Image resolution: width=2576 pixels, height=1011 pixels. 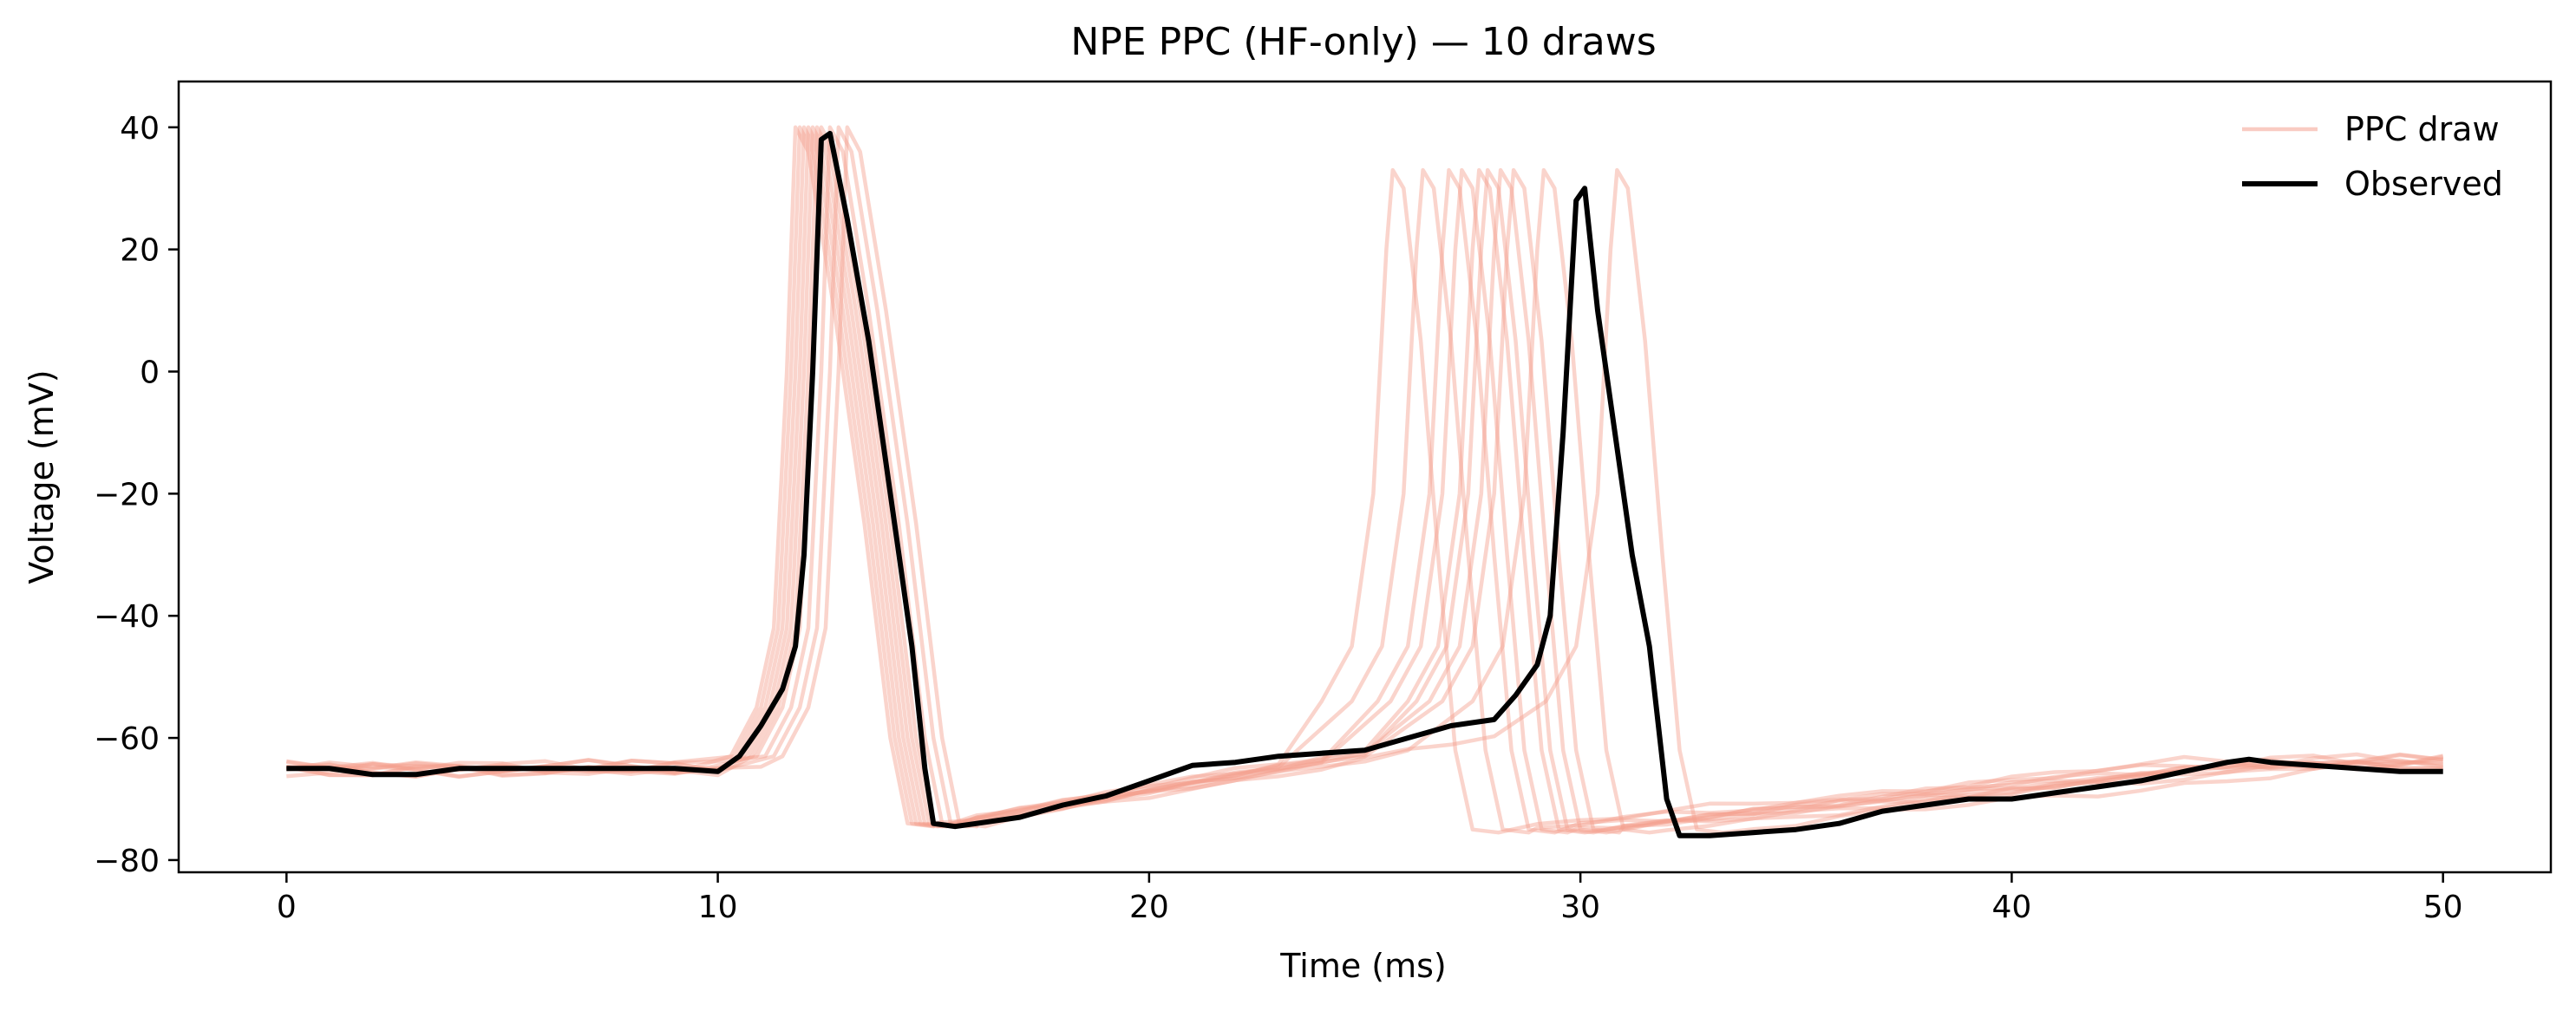 I want to click on y-tick-label: −20, so click(x=127, y=494).